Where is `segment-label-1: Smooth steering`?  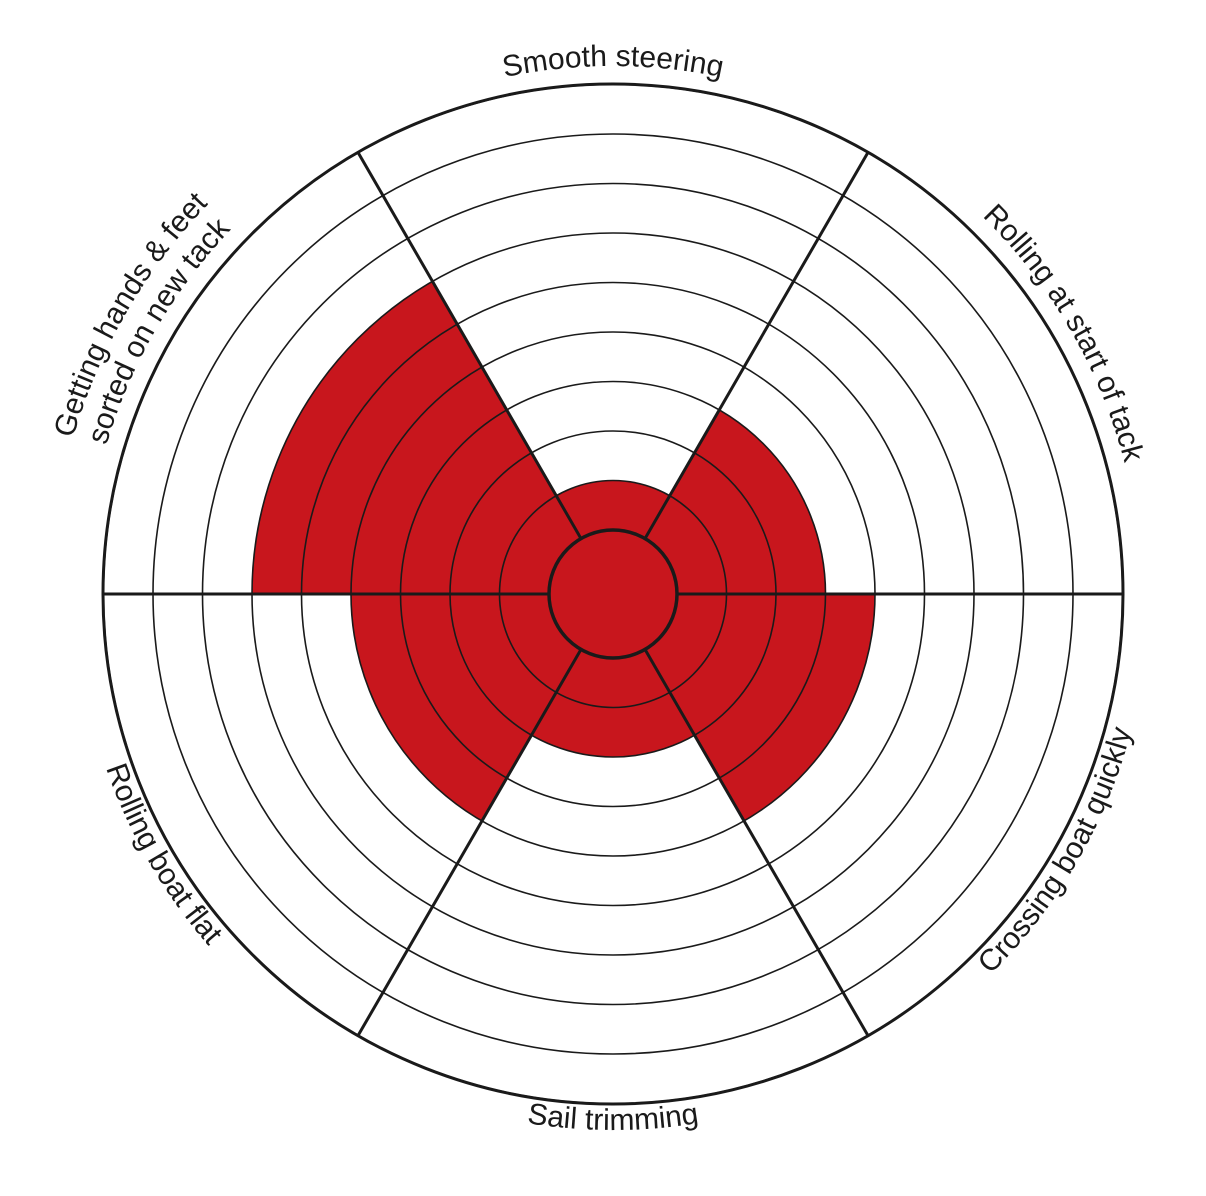
segment-label-1: Smooth steering is located at coordinates (613, 62).